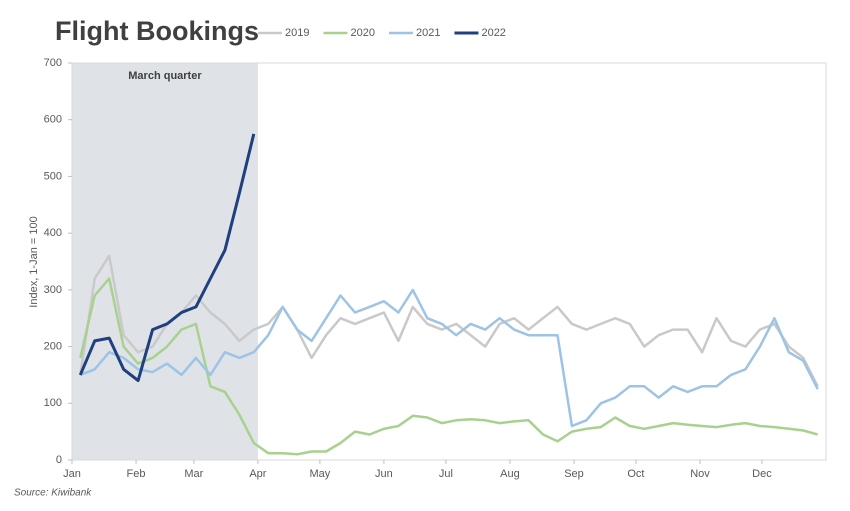  Describe the element at coordinates (53, 493) in the screenshot. I see `source-note: Source: Kiwibank` at that location.